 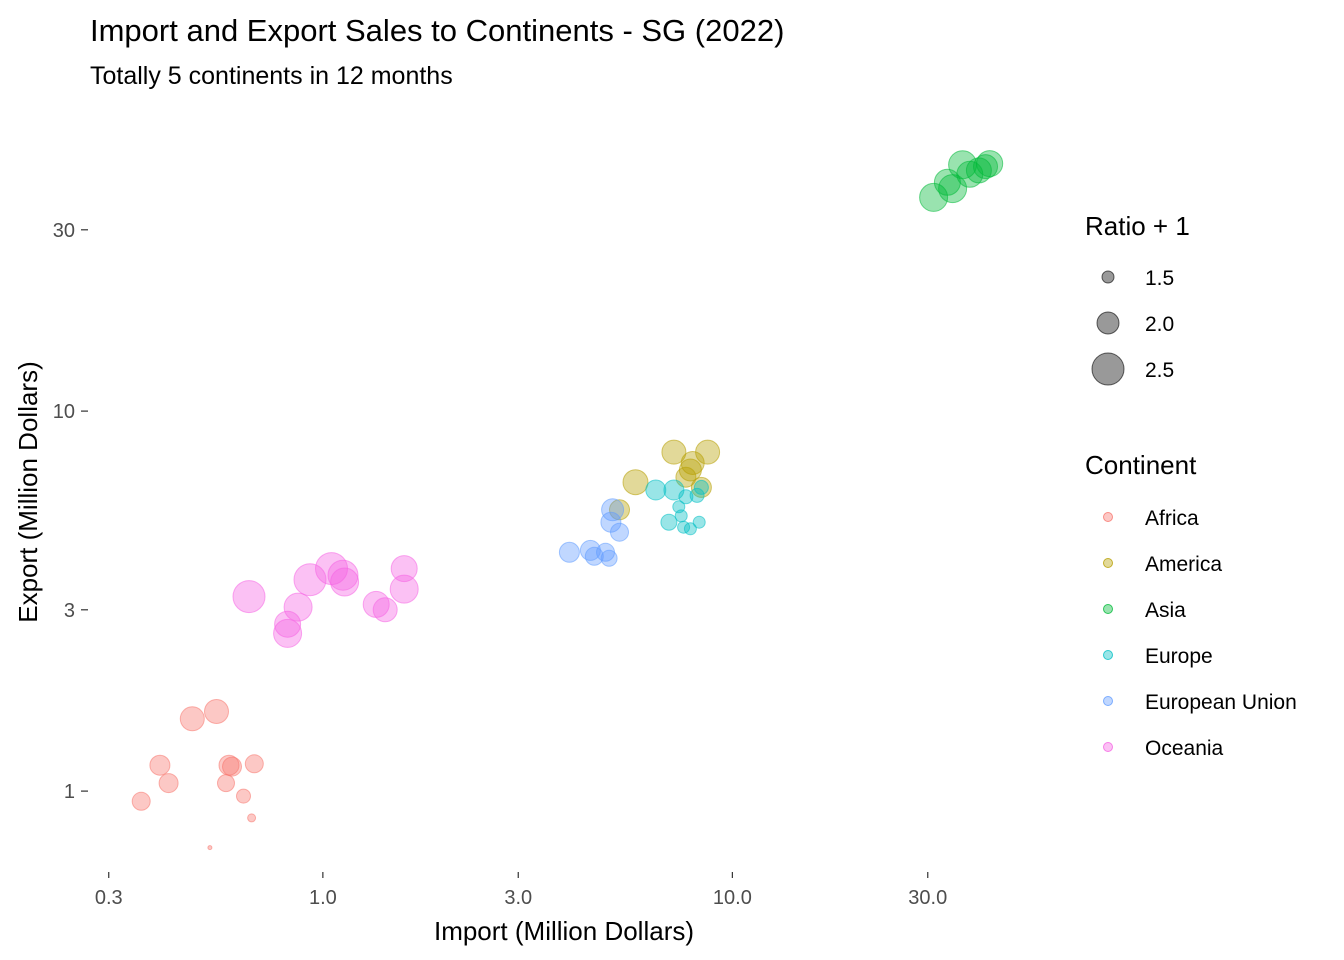 What do you see at coordinates (927, 898) in the screenshot?
I see `x-tick-label: 30.0` at bounding box center [927, 898].